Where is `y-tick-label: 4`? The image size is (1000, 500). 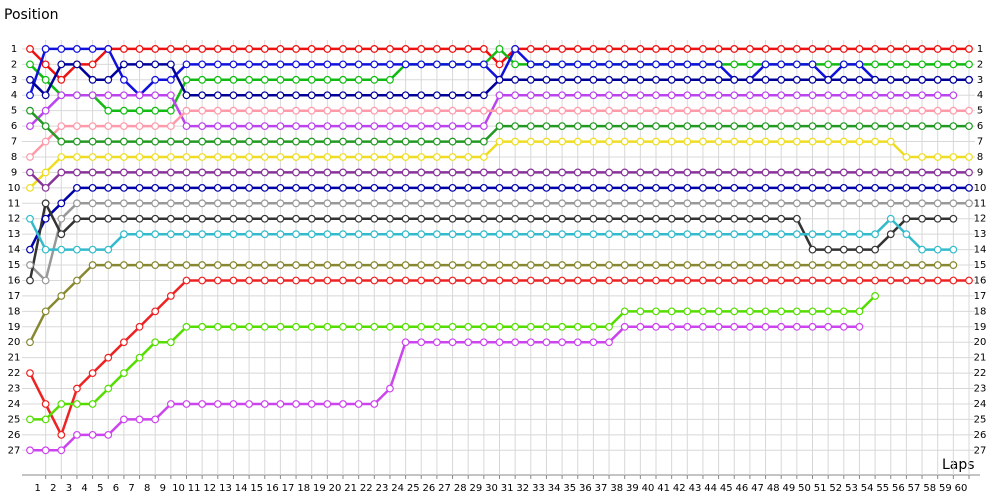
y-tick-label: 4 is located at coordinates (14, 95).